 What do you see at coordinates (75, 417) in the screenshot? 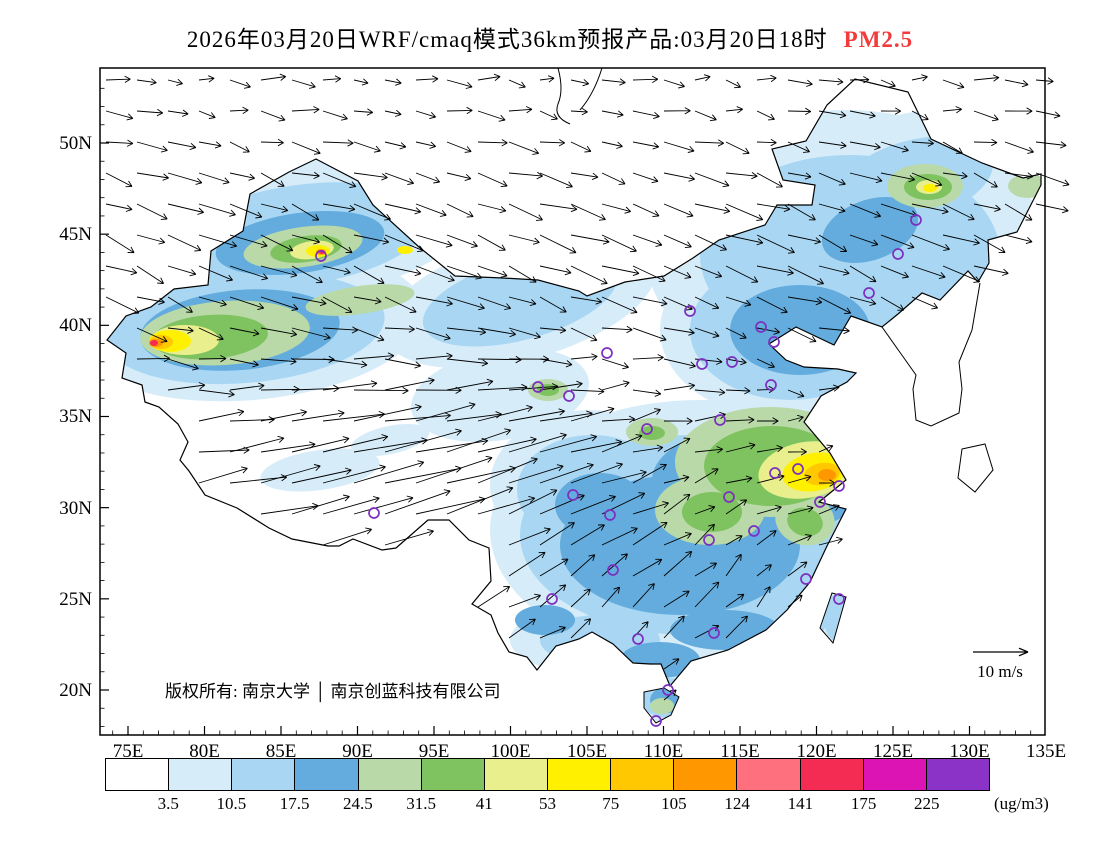
I see `y-axis-labels: 50N 45N 40N 35N 30N 25N 20N` at bounding box center [75, 417].